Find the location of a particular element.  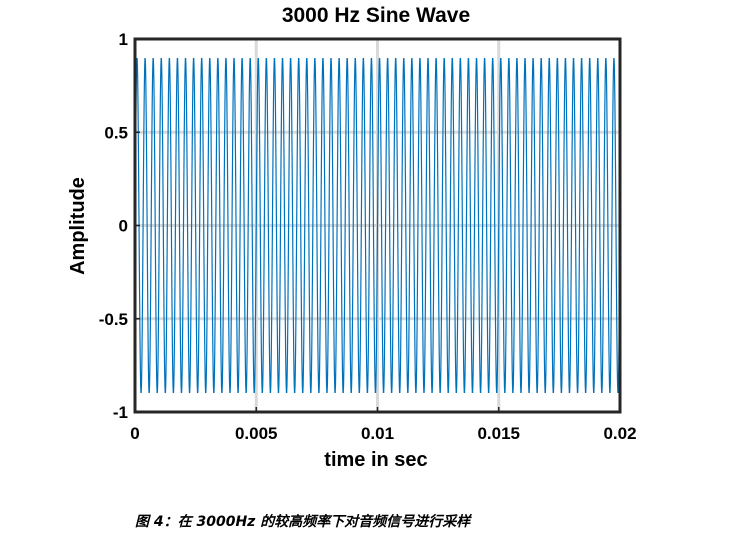

figure-caption: 图 4：在 3000Hz 的较高频率下对音频信号进行采样 is located at coordinates (303, 522).